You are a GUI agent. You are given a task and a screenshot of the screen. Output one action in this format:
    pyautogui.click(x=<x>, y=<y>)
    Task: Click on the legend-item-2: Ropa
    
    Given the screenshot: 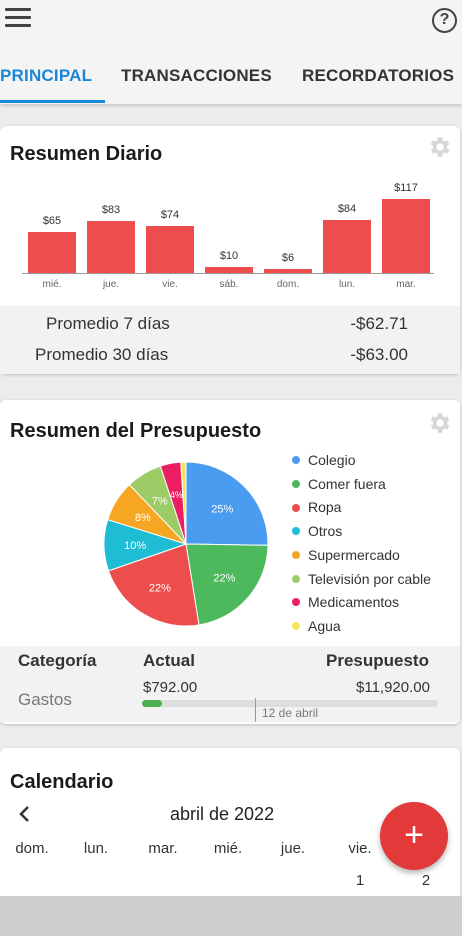 What is the action you would take?
    pyautogui.click(x=316, y=507)
    